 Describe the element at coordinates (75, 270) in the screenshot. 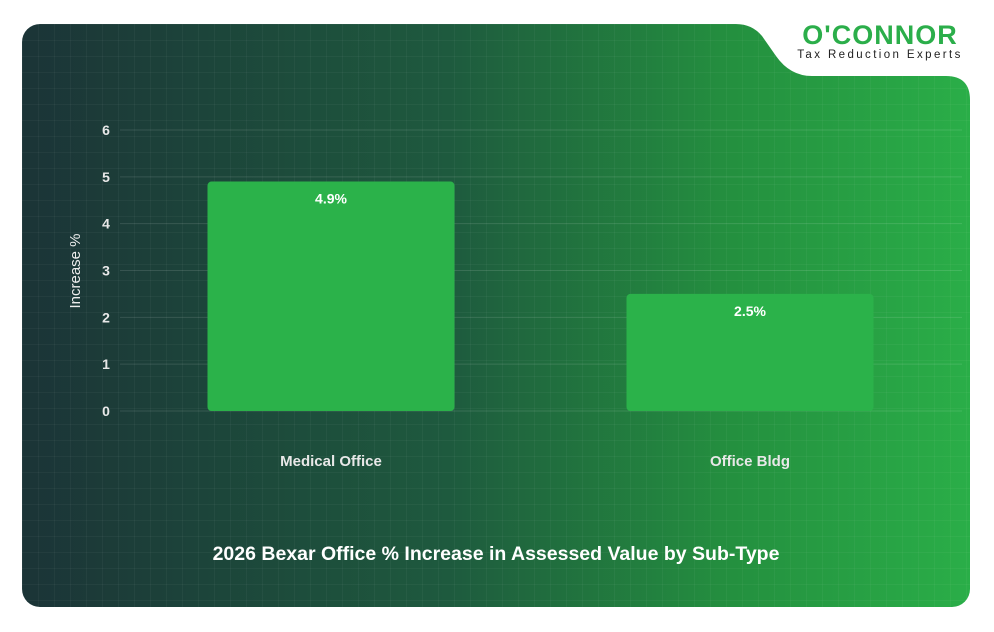

I see `y-axis-label: Increase %` at that location.